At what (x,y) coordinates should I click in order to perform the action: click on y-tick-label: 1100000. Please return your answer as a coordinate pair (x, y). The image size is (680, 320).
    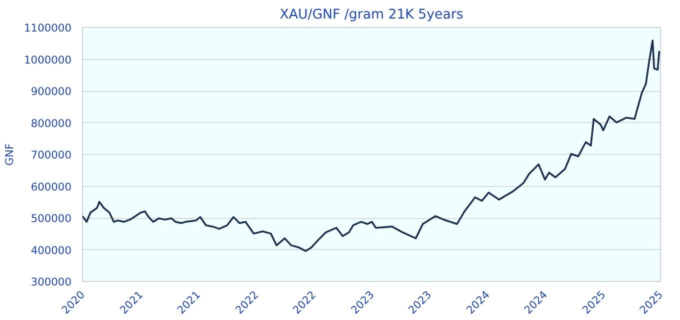
    Looking at the image, I should click on (48, 28).